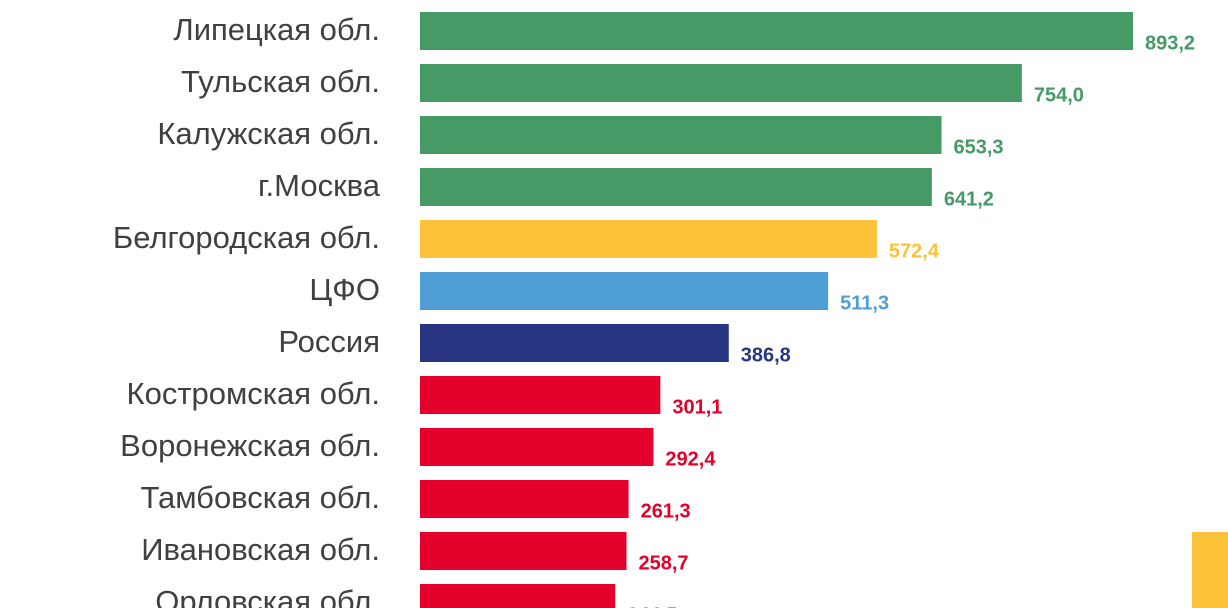 Image resolution: width=1228 pixels, height=608 pixels. I want to click on decor-block, so click(1210, 570).